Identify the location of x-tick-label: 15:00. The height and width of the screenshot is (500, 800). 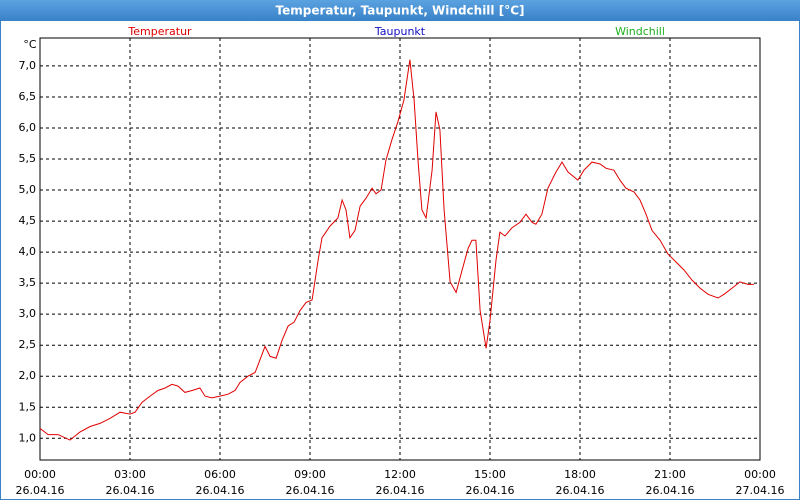
(490, 474).